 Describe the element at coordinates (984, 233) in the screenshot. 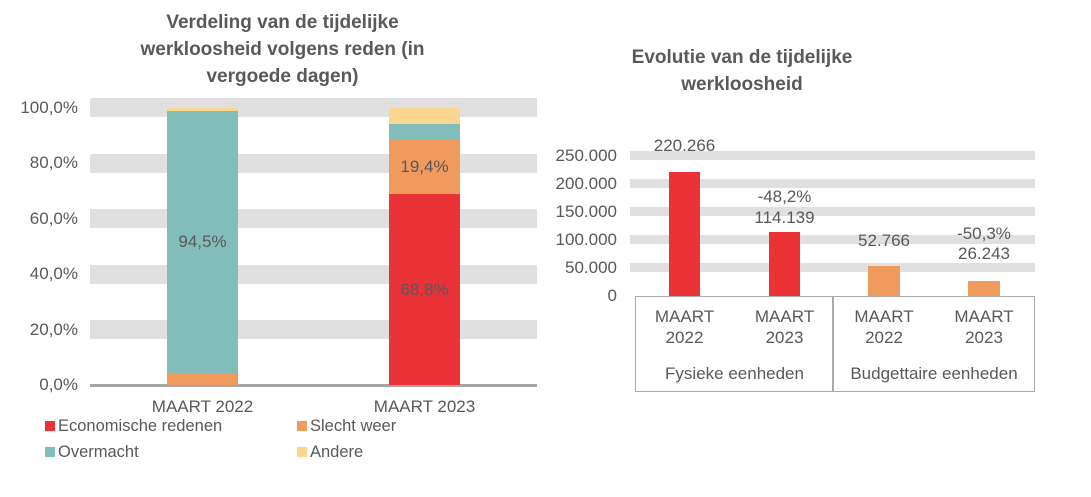

I see `change-data-label: -50,3%` at that location.